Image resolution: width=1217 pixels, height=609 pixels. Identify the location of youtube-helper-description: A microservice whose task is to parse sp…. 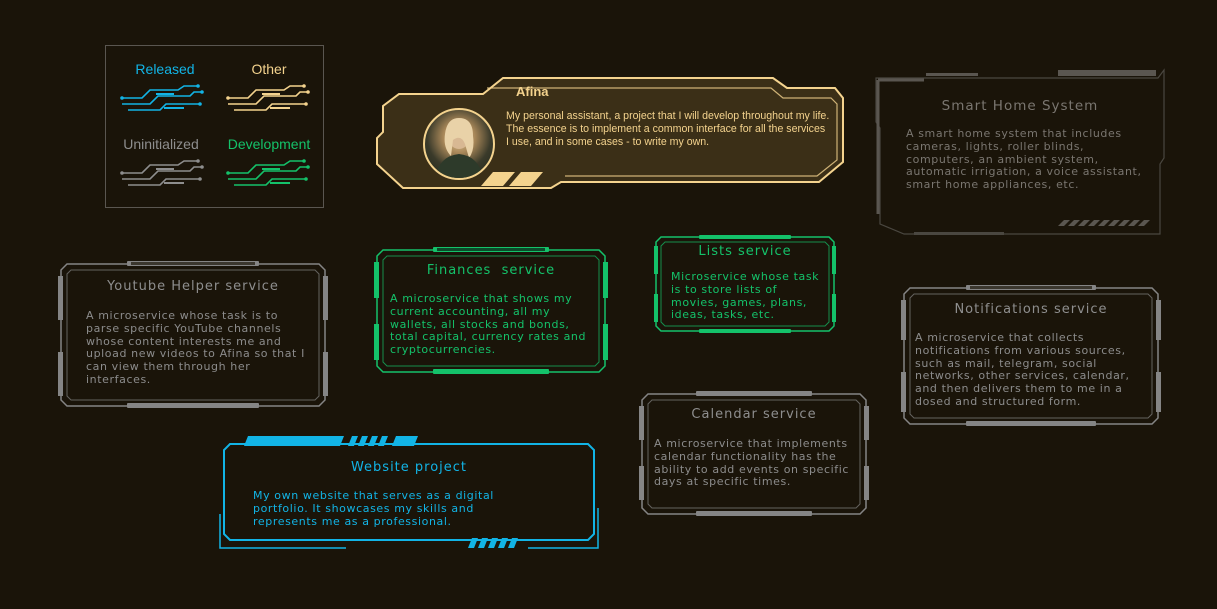
(195, 347).